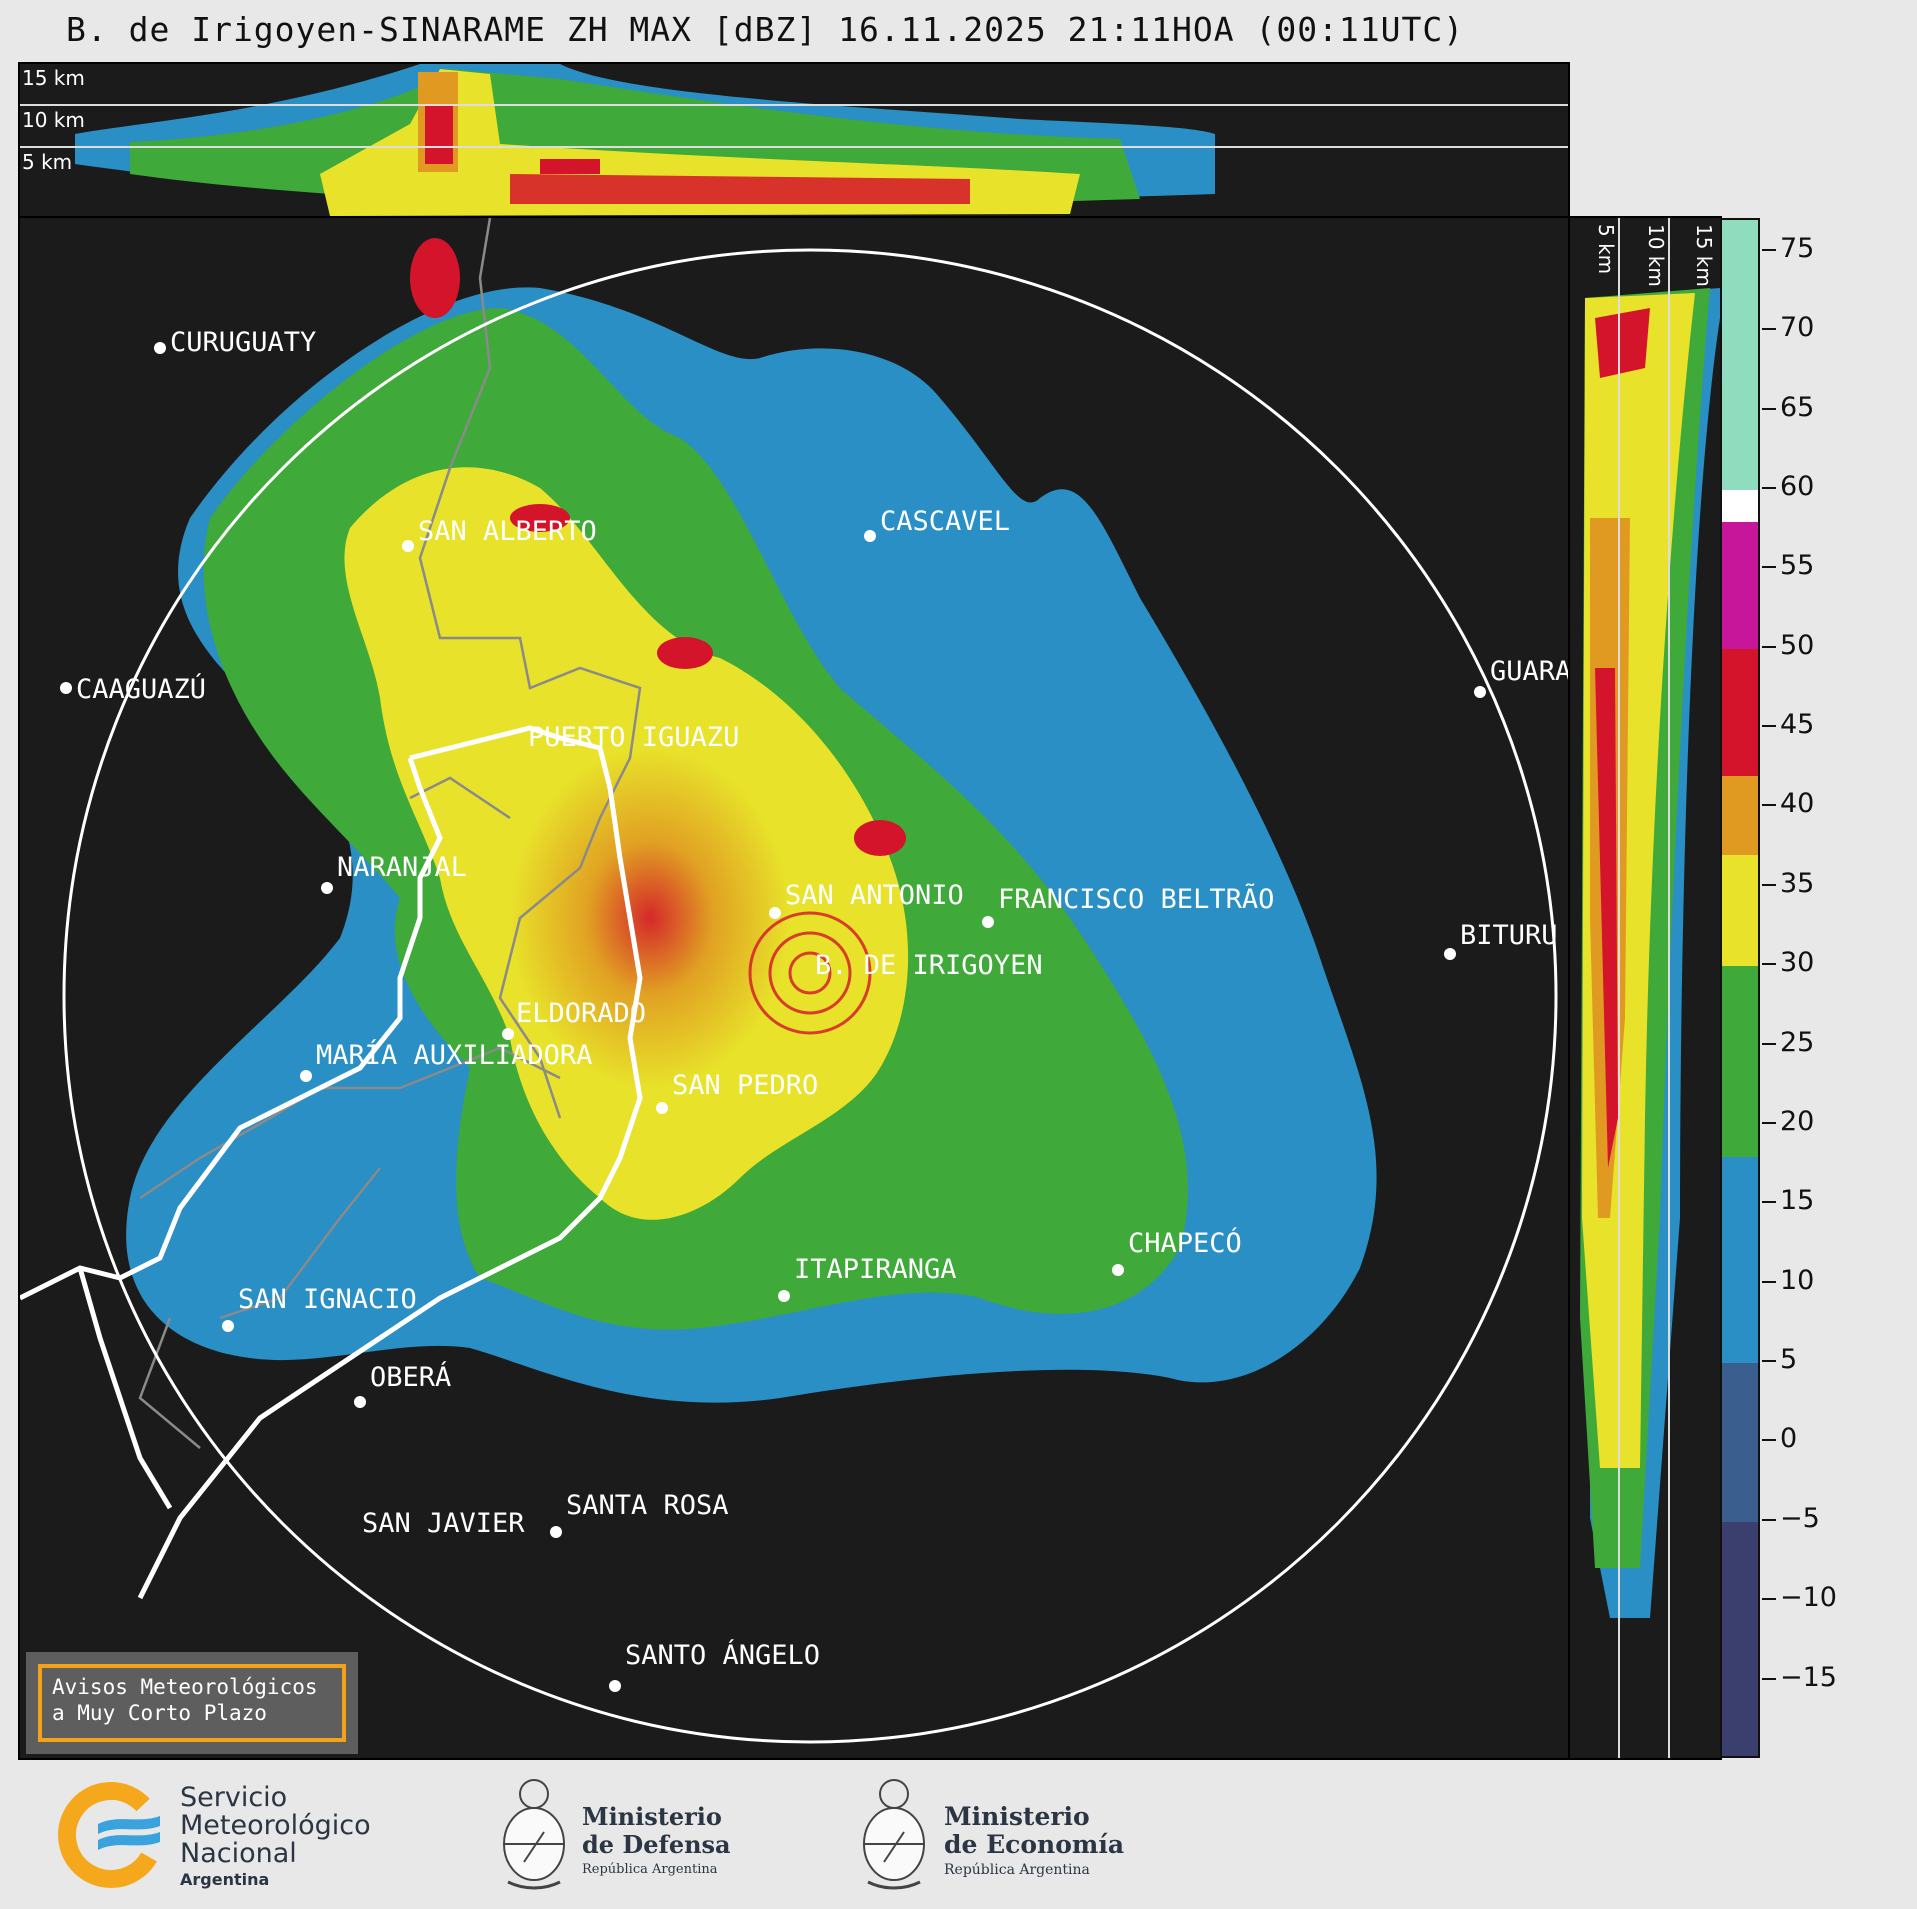 The image size is (1917, 1909). I want to click on city-dot-san-ignacio, so click(228, 1326).